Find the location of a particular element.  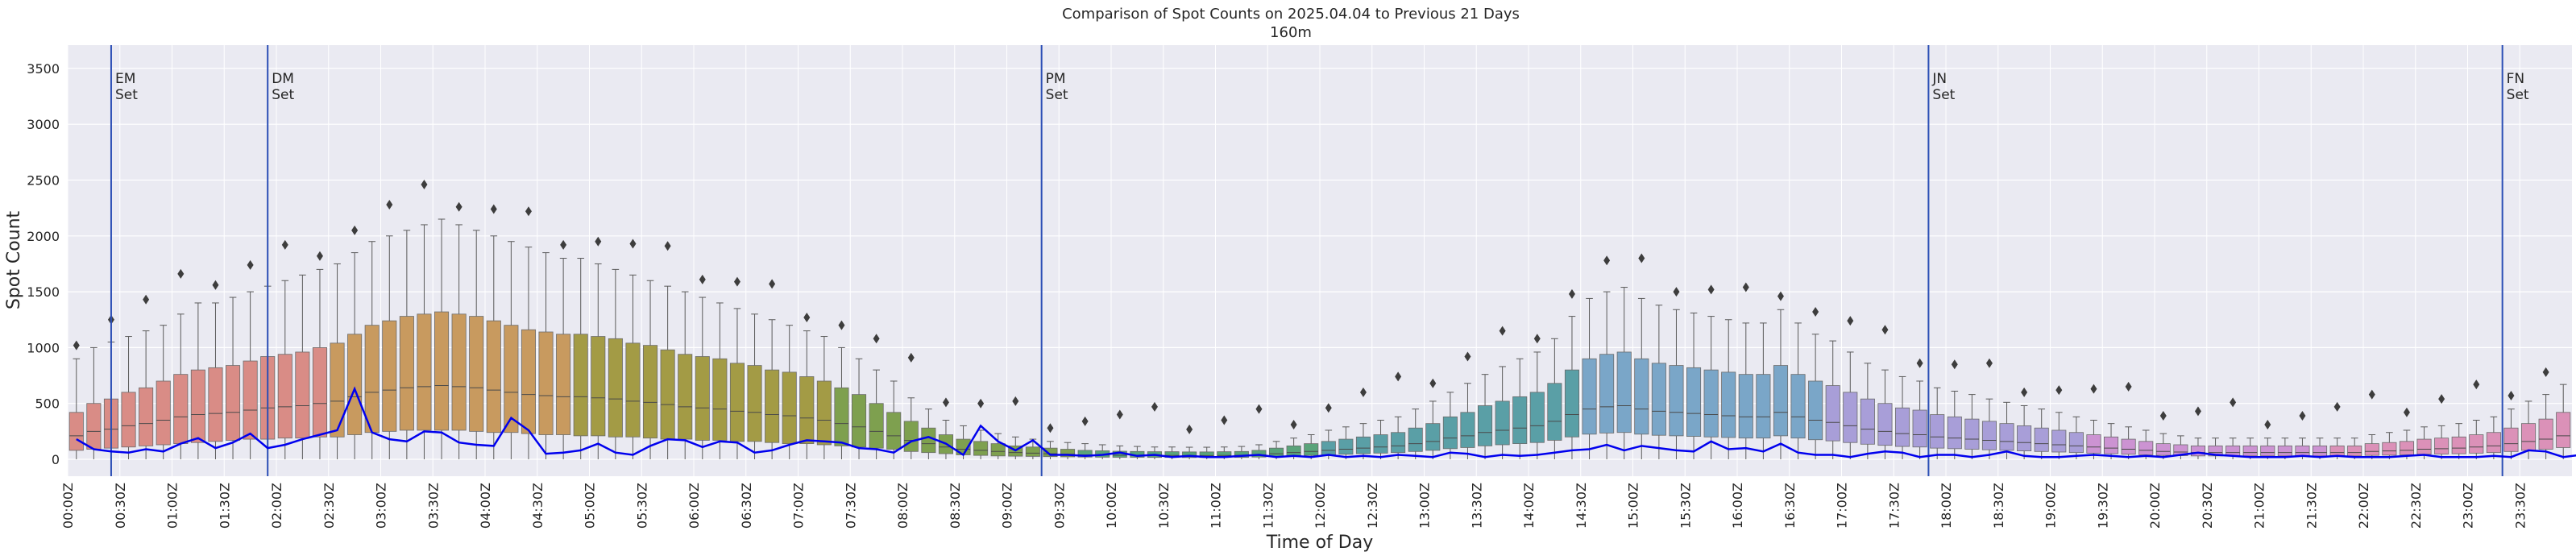

x-tick-label: 04:30Z is located at coordinates (537, 506).